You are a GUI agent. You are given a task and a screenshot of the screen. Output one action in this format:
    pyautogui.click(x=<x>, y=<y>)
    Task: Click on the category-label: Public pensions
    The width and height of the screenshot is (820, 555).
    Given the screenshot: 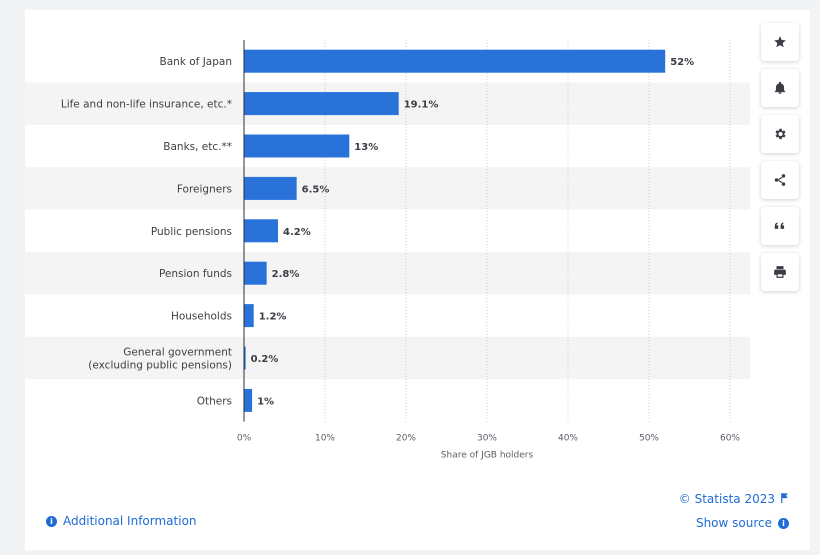 What is the action you would take?
    pyautogui.click(x=191, y=232)
    